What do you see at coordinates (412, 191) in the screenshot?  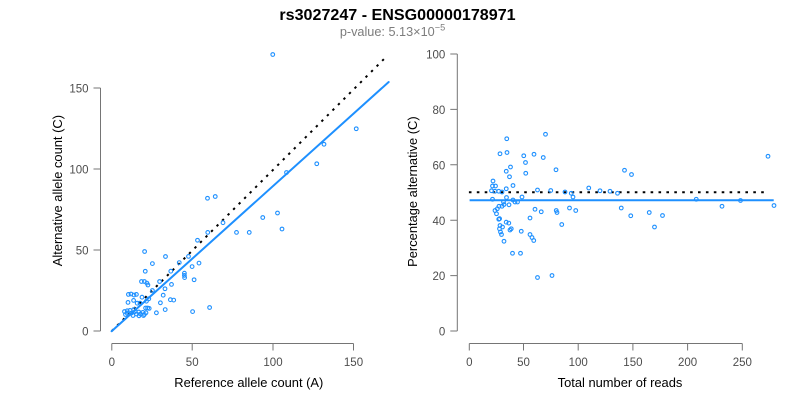 I see `svg-text: Percentage alternative (C)` at bounding box center [412, 191].